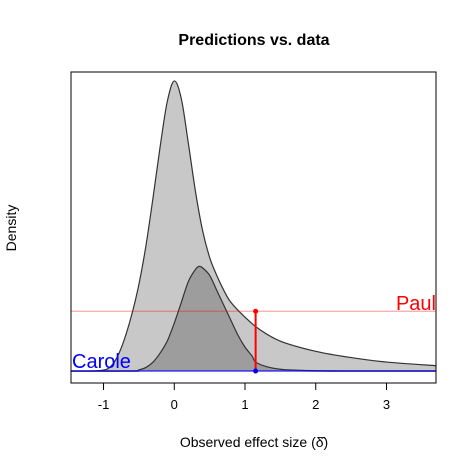  I want to click on chart-title: Predictions vs. data, so click(253, 40).